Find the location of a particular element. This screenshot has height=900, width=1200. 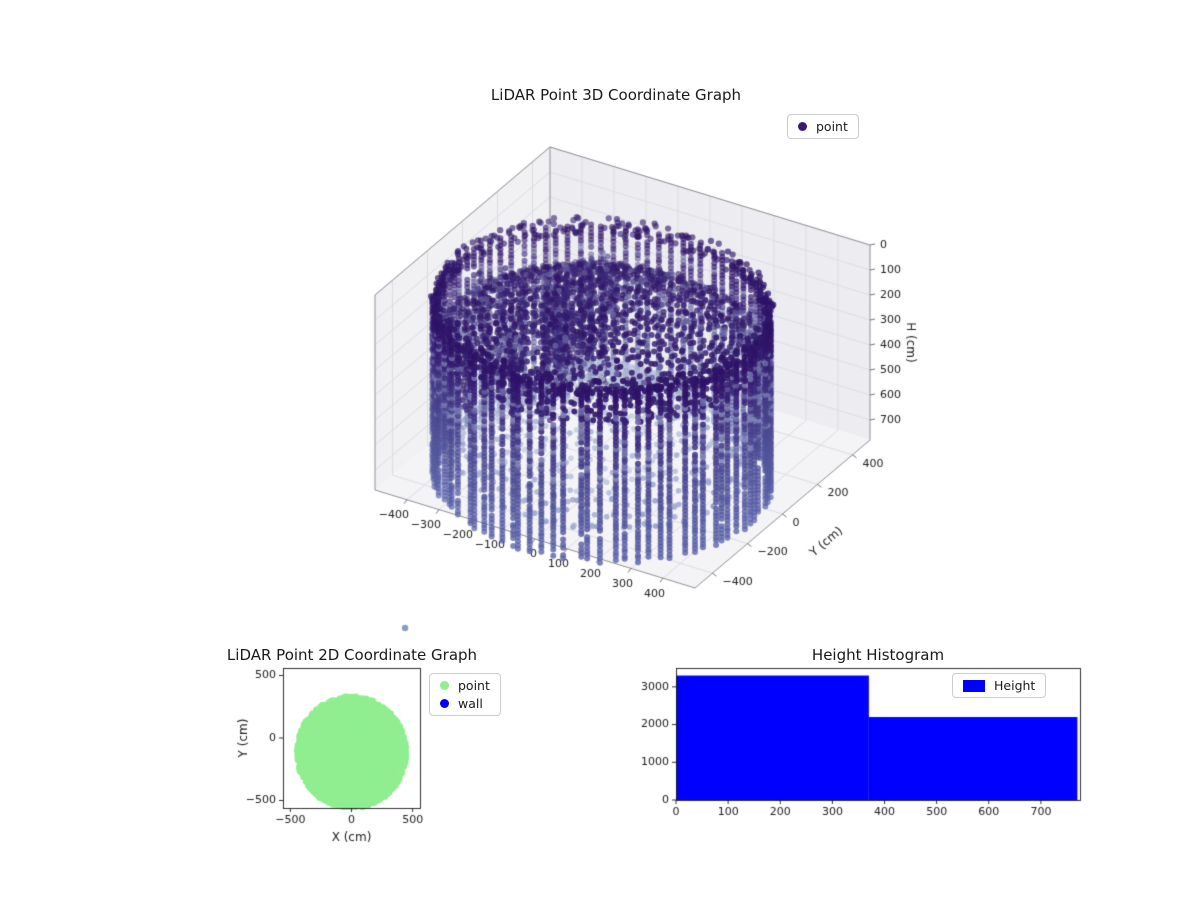

chart-3d-legend: point is located at coordinates (823, 126).